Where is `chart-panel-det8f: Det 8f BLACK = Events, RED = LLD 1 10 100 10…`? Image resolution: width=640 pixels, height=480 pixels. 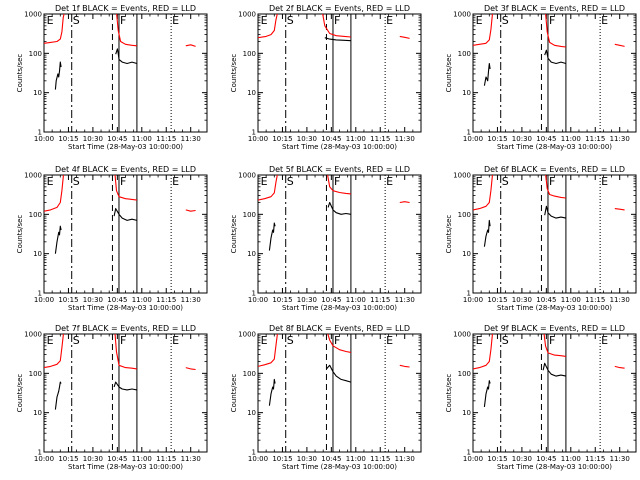
chart-panel-det8f: Det 8f BLACK = Events, RED = LLD 1 10 100 10… is located at coordinates (326, 397).